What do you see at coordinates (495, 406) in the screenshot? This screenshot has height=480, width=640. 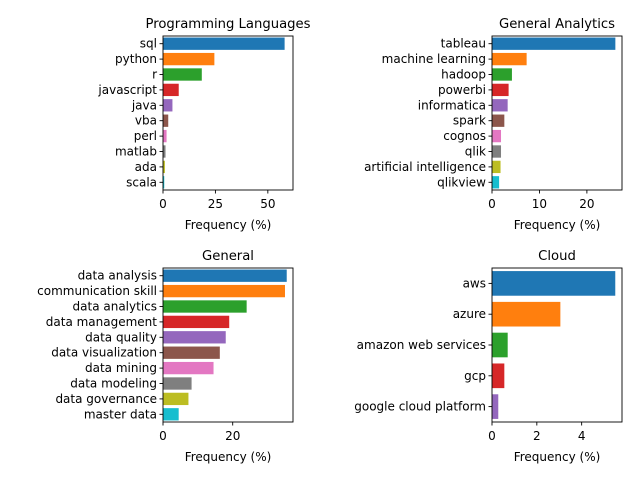 I see `bar-google-cloud-platform` at bounding box center [495, 406].